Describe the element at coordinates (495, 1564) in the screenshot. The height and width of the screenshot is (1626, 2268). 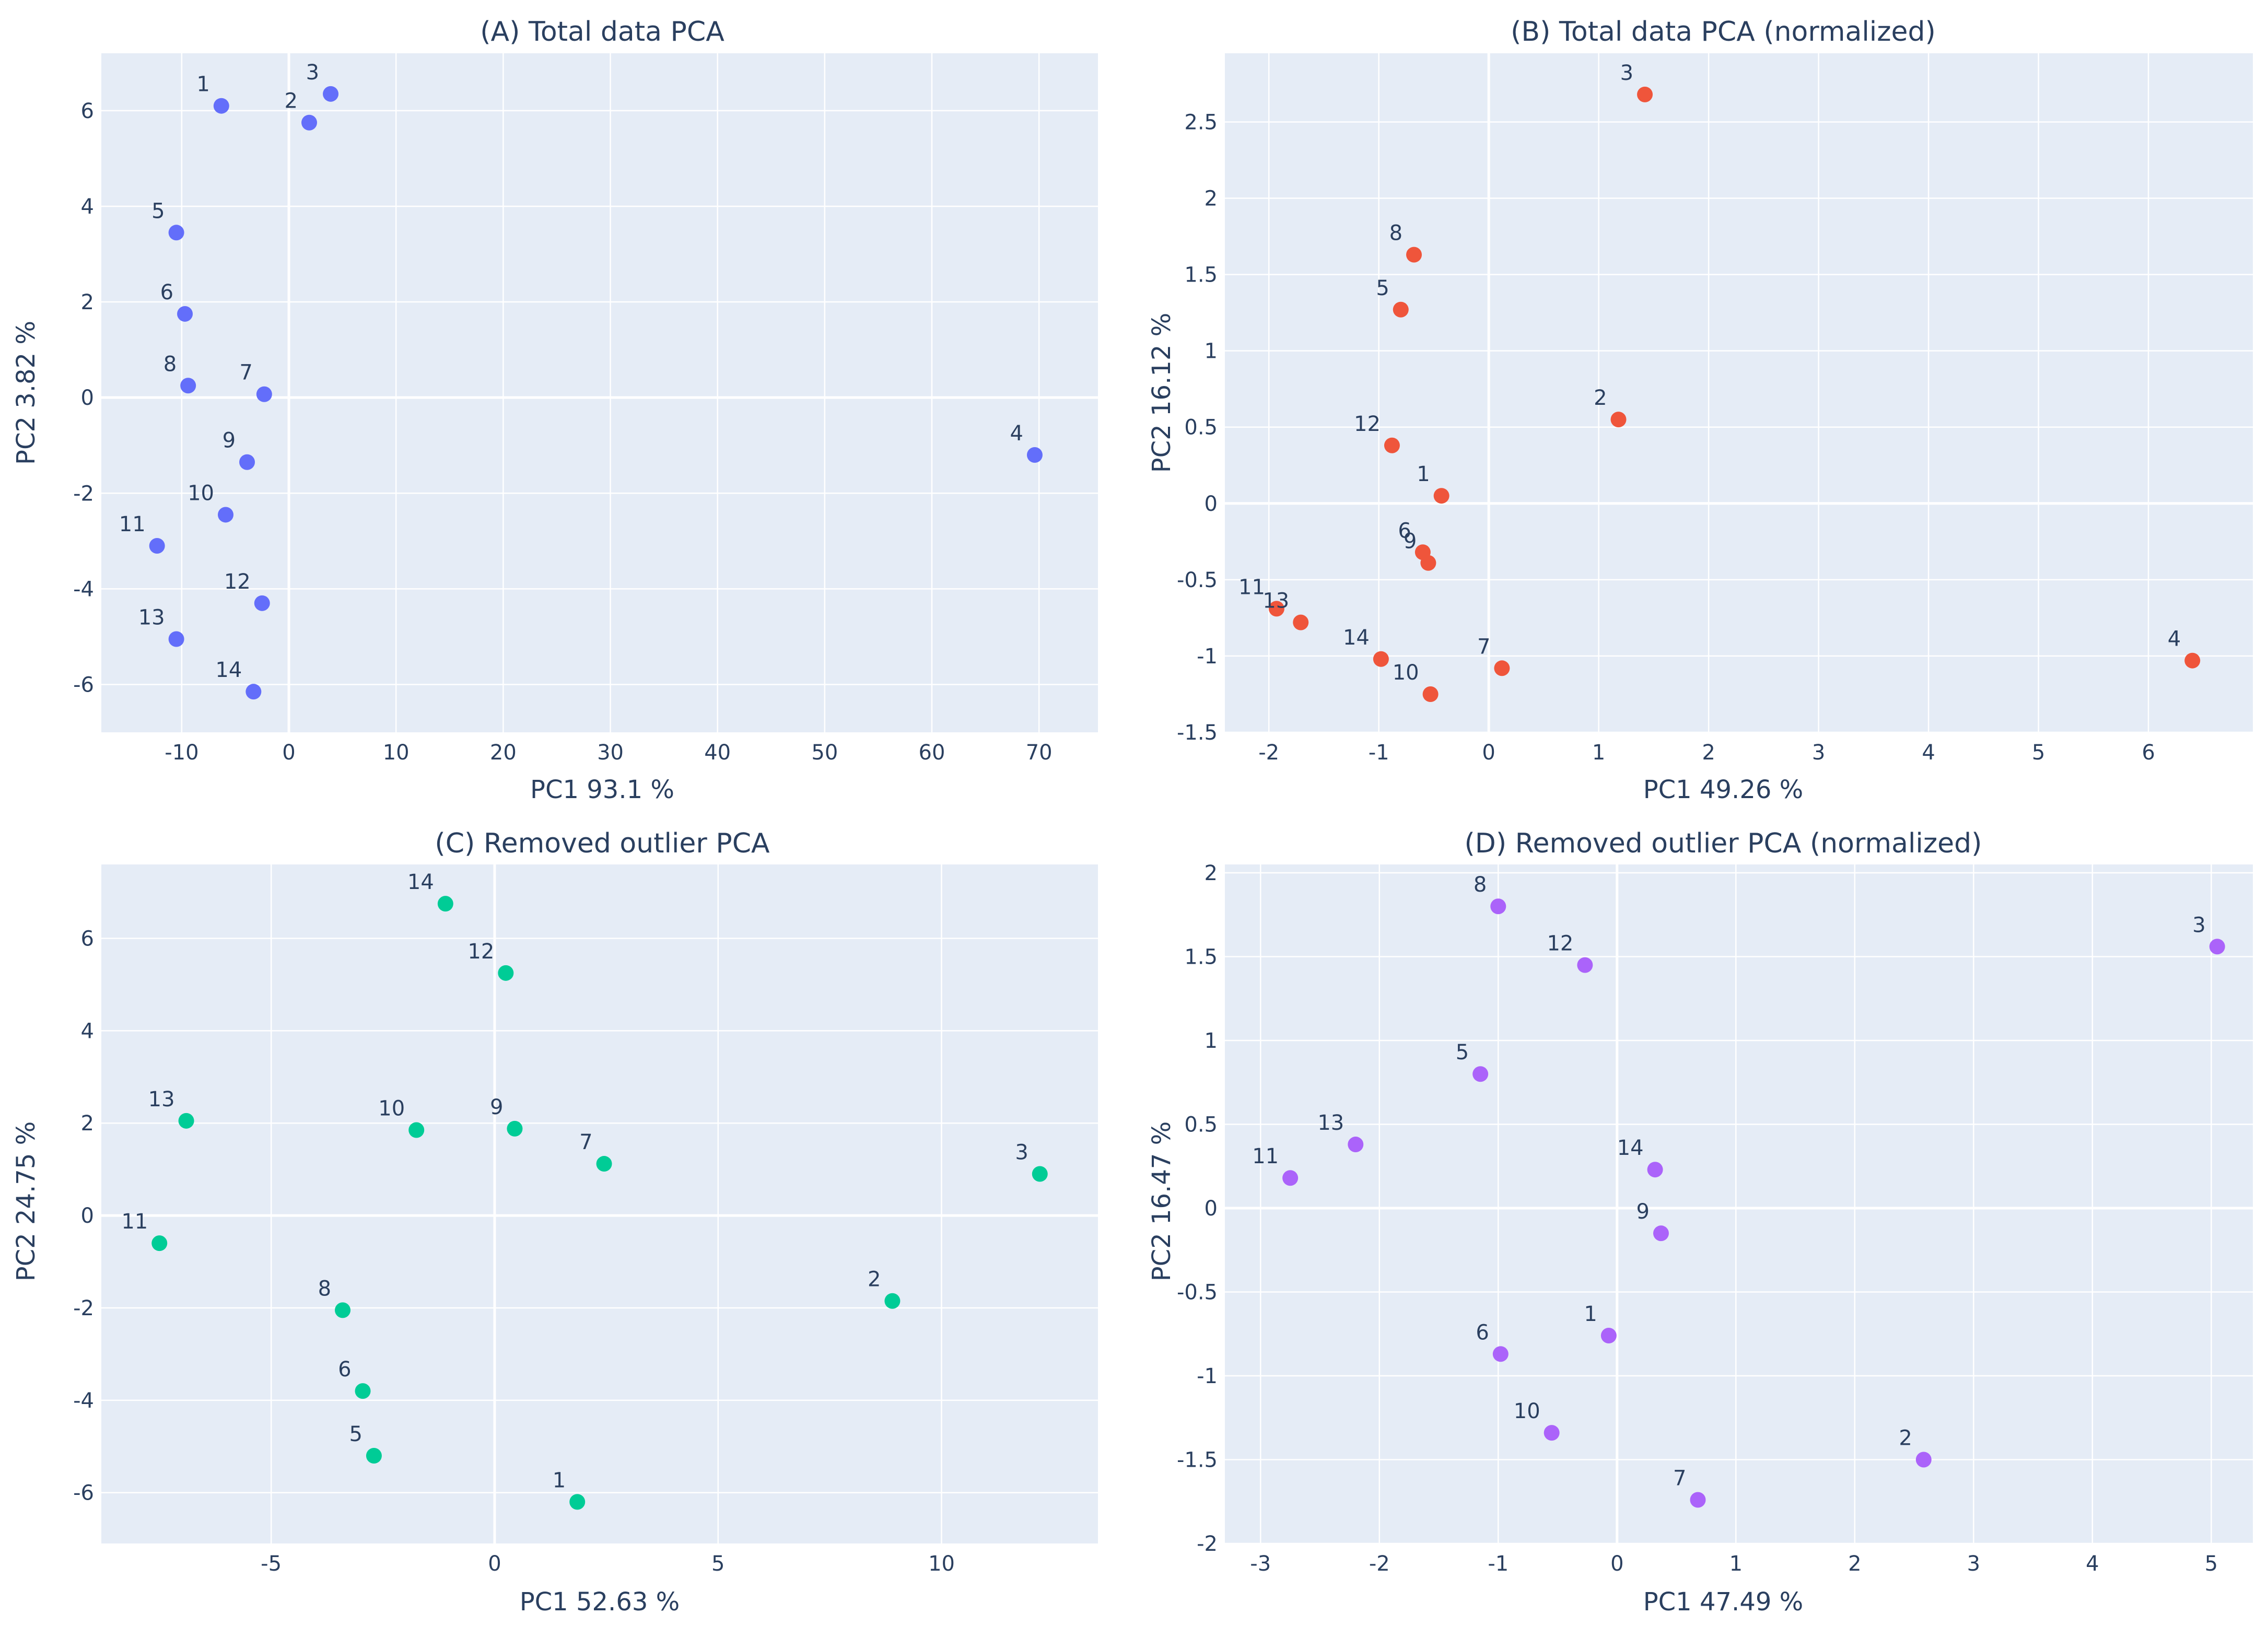
I see `panel-c-x-tick-label: 0` at that location.